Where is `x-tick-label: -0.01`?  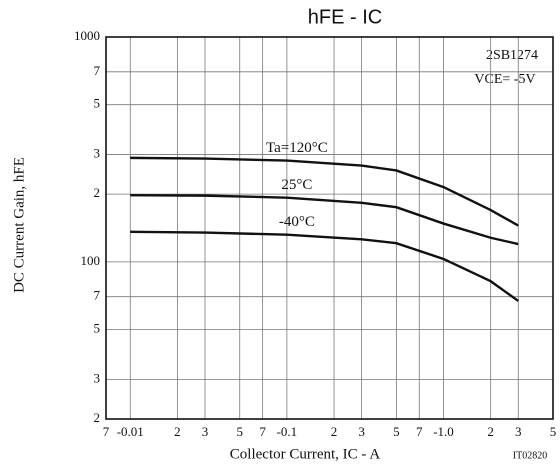 x-tick-label: -0.01 is located at coordinates (130, 431).